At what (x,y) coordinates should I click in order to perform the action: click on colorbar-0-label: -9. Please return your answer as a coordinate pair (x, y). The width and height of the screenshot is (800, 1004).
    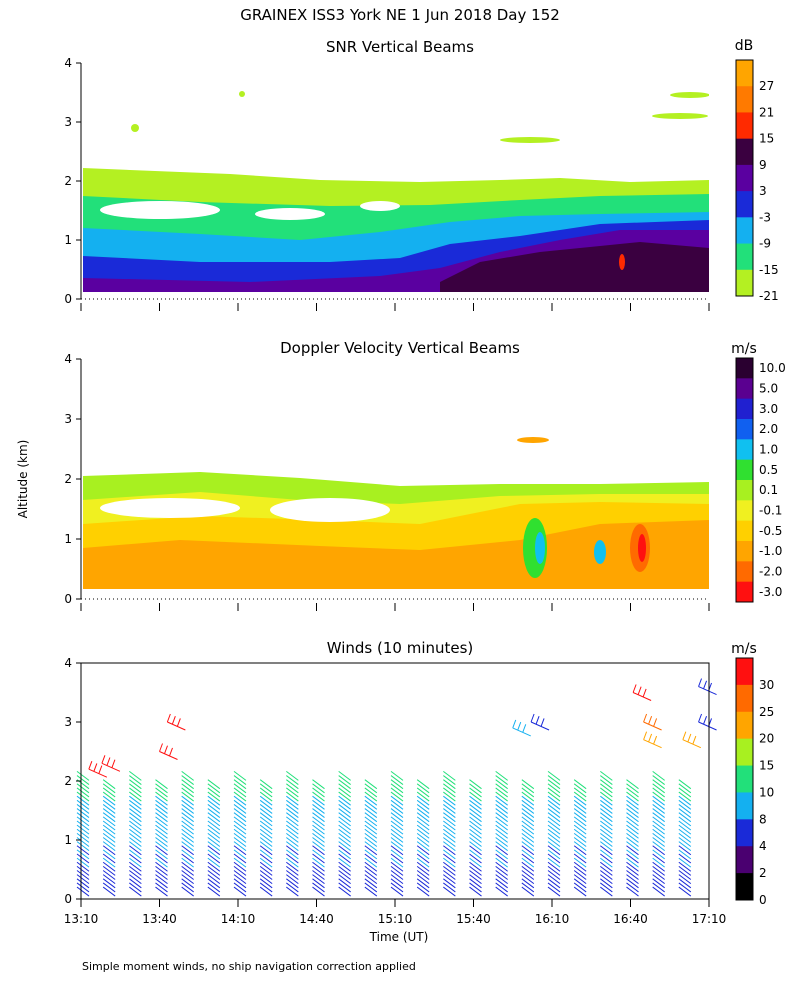
    Looking at the image, I should click on (765, 244).